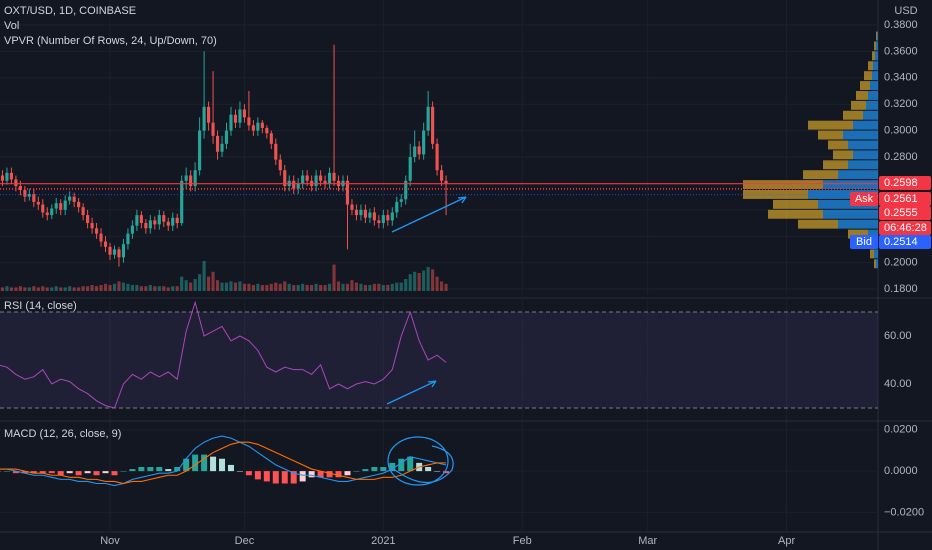 Image resolution: width=932 pixels, height=550 pixels. Describe the element at coordinates (522, 541) in the screenshot. I see `x-tick-label: Feb` at that location.